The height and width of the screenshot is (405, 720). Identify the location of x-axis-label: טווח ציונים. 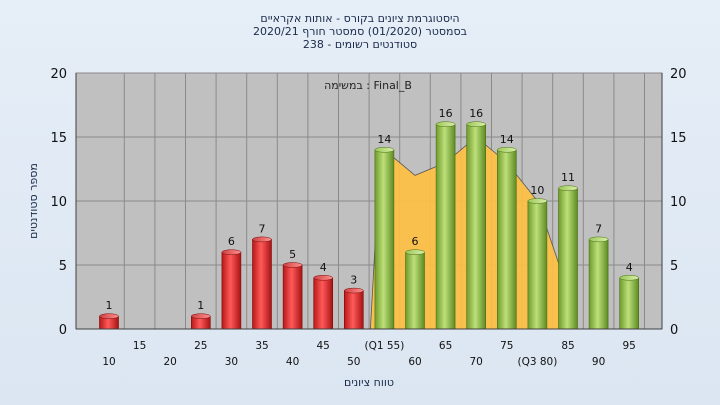
(369, 382).